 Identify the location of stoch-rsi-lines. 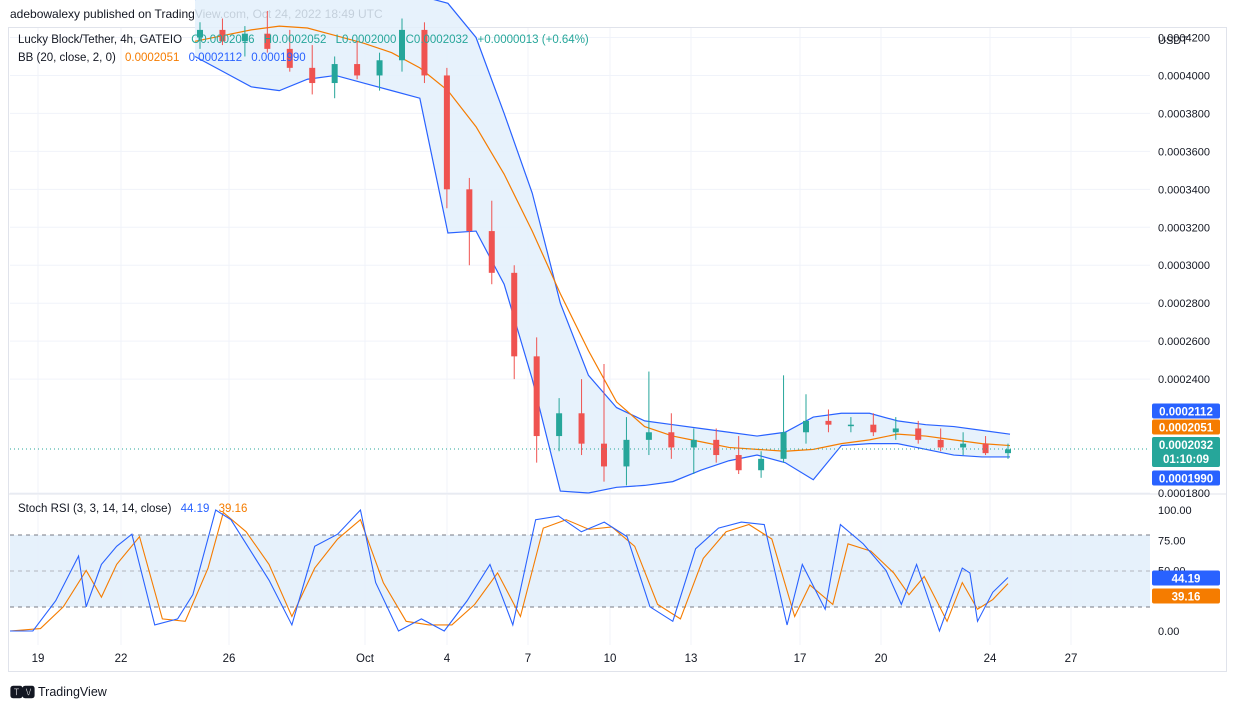
(509, 570).